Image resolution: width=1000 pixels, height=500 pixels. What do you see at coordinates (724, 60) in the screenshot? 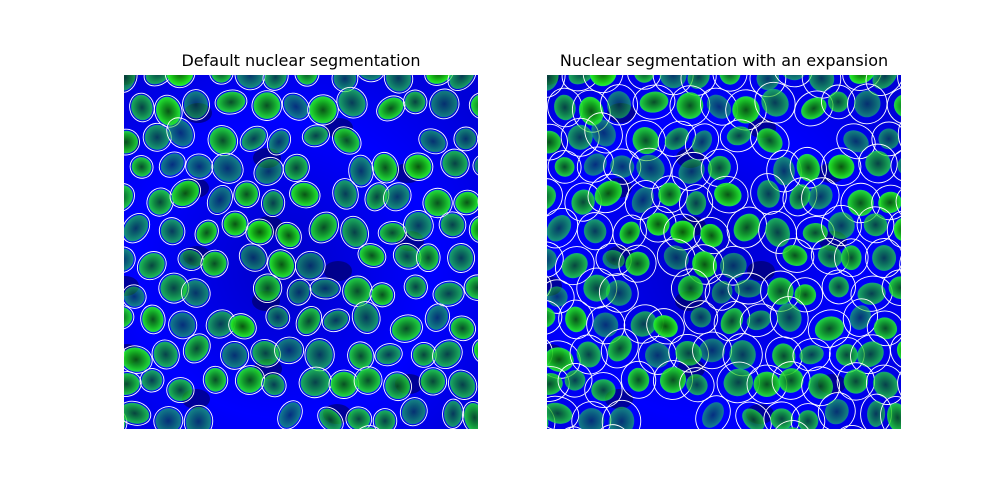
I see `panel-title-expanded: Nuclear segmentation with an expansion` at bounding box center [724, 60].